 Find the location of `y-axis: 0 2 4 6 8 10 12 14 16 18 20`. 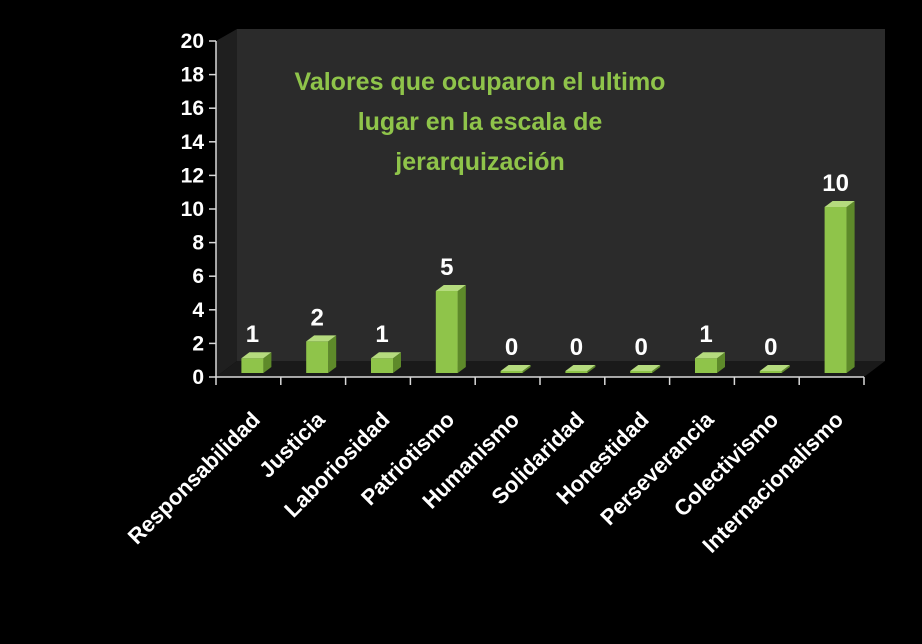

y-axis: 0 2 4 6 8 10 12 14 16 18 20 is located at coordinates (199, 209).